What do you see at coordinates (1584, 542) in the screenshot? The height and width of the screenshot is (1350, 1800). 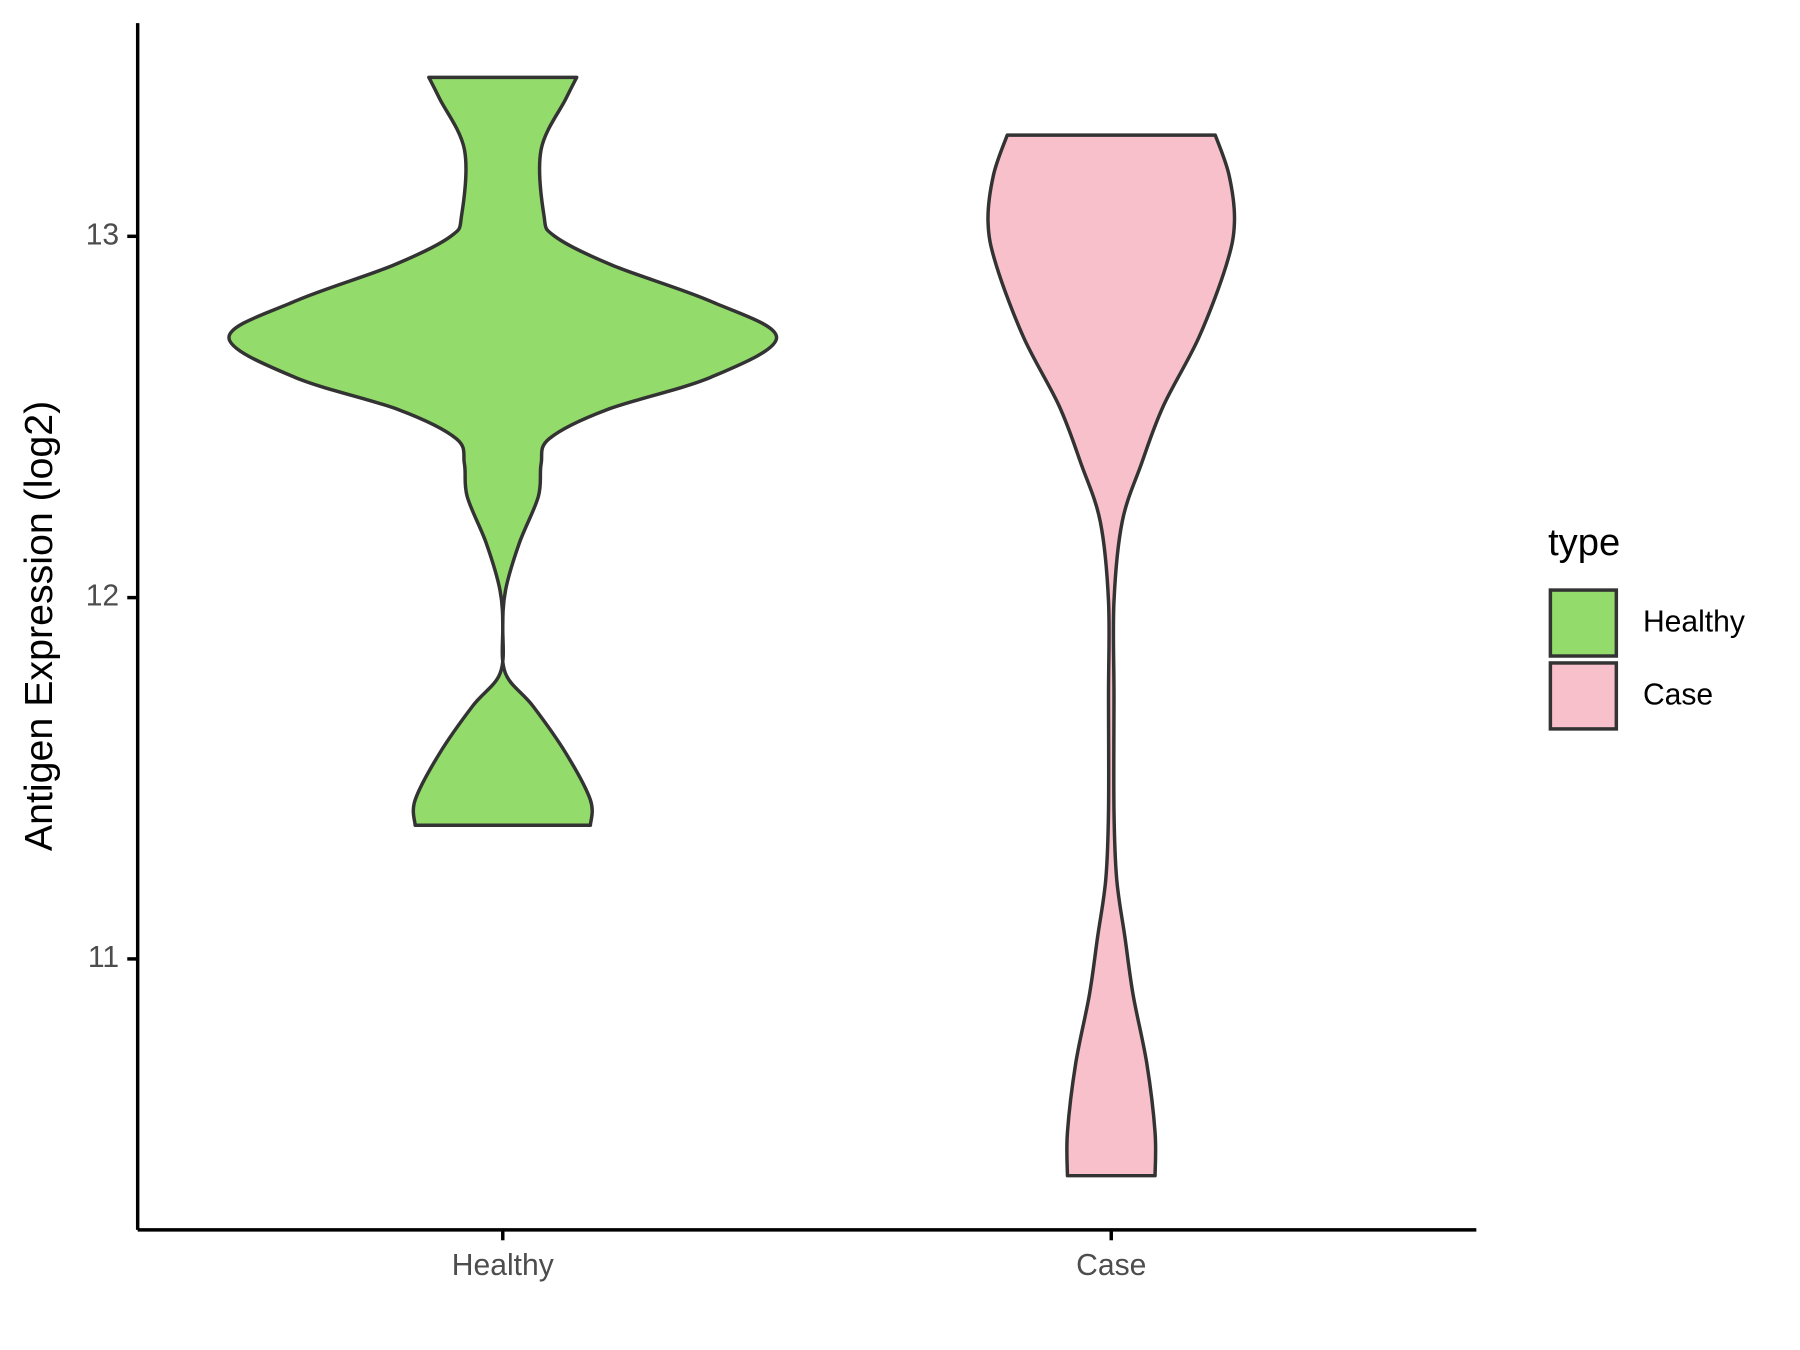 I see `legend-title: type` at bounding box center [1584, 542].